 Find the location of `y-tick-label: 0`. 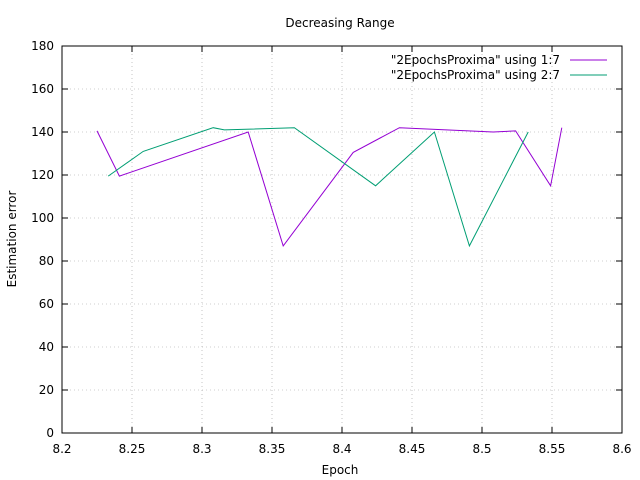

y-tick-label: 0 is located at coordinates (50, 433).